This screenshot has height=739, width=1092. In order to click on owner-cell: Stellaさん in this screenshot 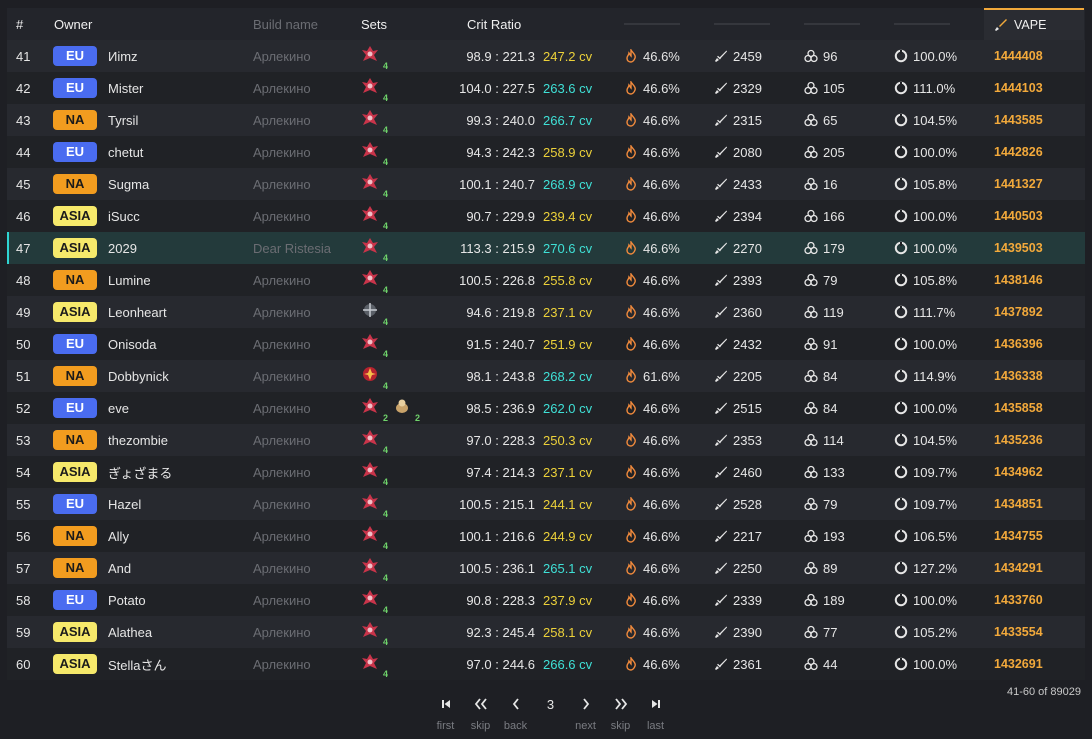, I will do `click(137, 665)`.